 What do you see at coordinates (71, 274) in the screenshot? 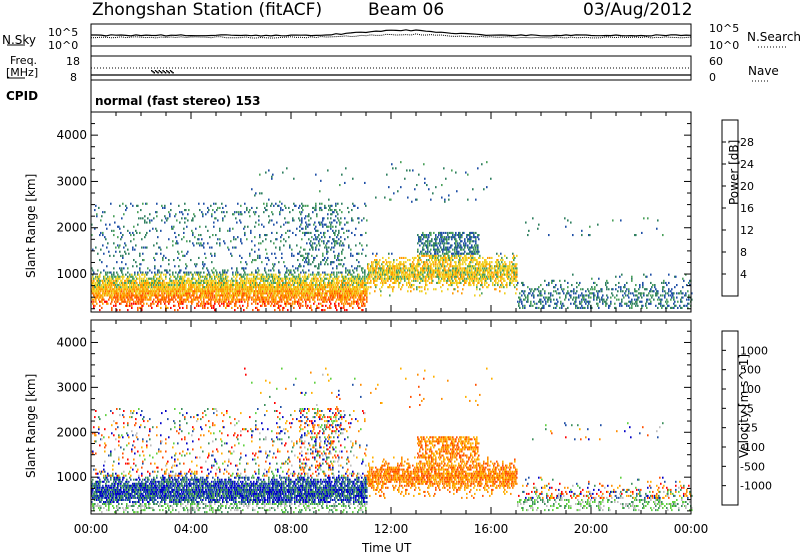
I see `power-ytick-label: 1000` at bounding box center [71, 274].